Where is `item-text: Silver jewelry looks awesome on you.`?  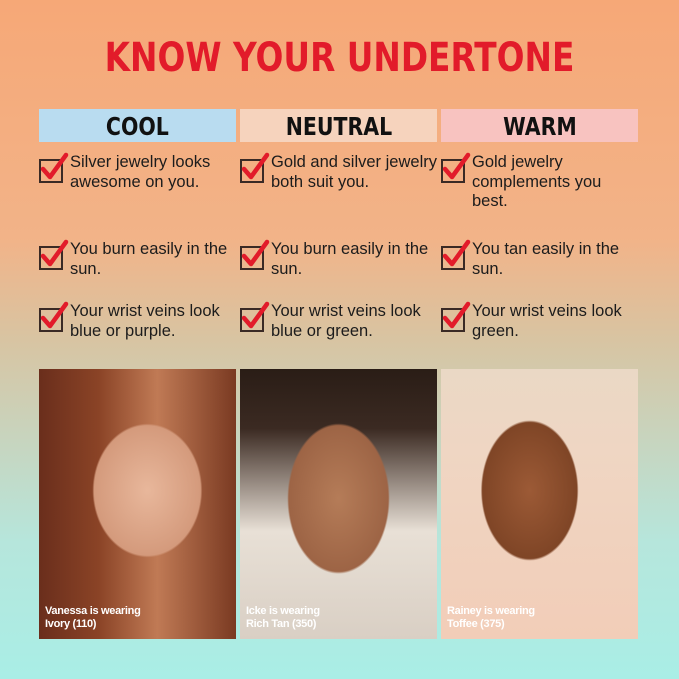
item-text: Silver jewelry looks awesome on you. is located at coordinates (140, 172).